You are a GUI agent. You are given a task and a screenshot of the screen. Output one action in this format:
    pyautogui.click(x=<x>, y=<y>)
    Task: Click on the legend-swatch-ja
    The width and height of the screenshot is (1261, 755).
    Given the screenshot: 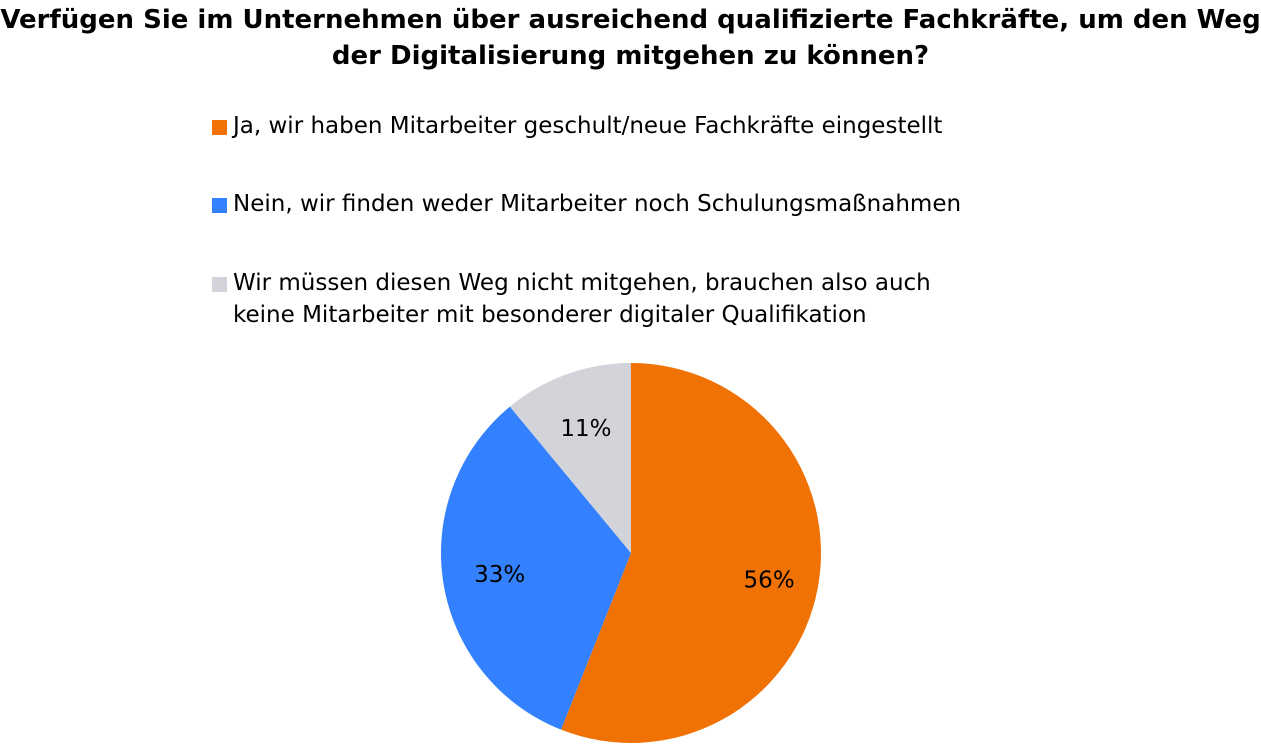 What is the action you would take?
    pyautogui.click(x=219, y=127)
    